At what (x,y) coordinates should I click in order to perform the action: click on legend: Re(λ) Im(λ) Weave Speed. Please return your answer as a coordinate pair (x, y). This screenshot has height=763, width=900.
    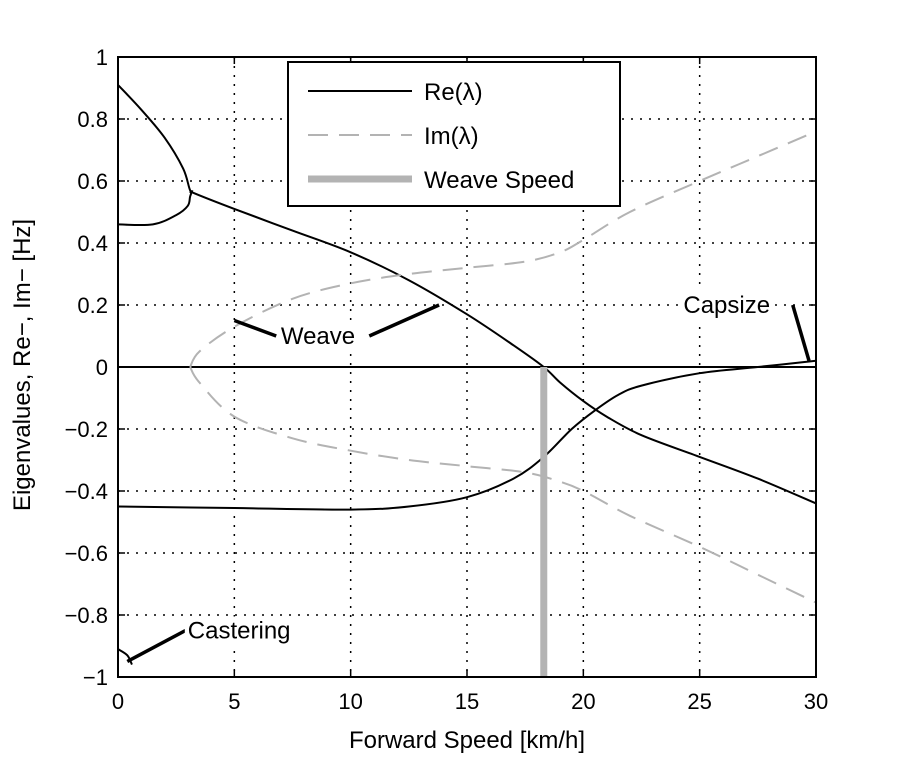
    Looking at the image, I should click on (454, 134).